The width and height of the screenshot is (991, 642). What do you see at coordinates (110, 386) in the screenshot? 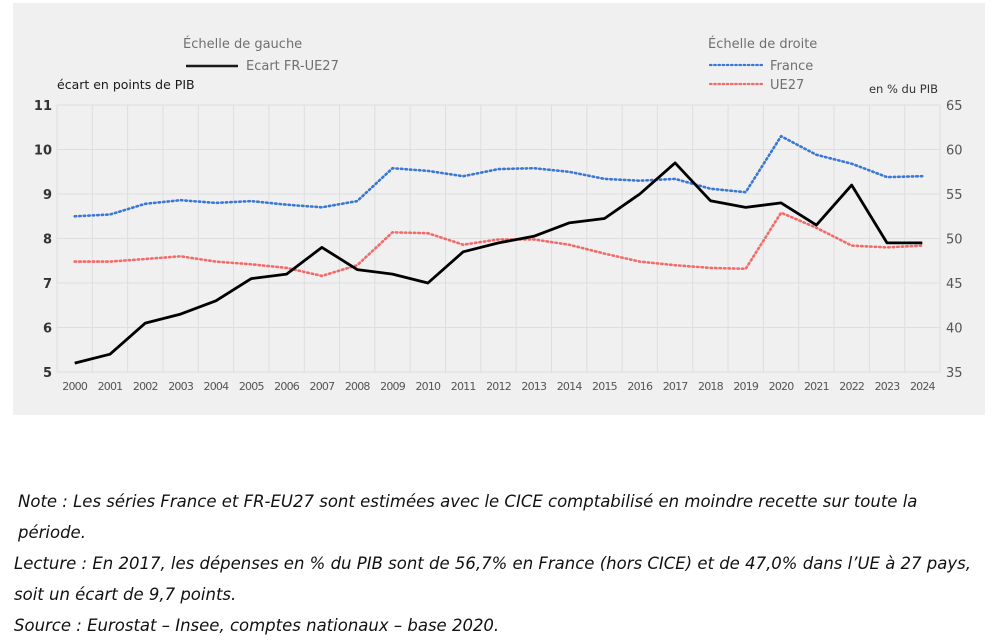
I see `x-tick-label: 2001` at bounding box center [110, 386].